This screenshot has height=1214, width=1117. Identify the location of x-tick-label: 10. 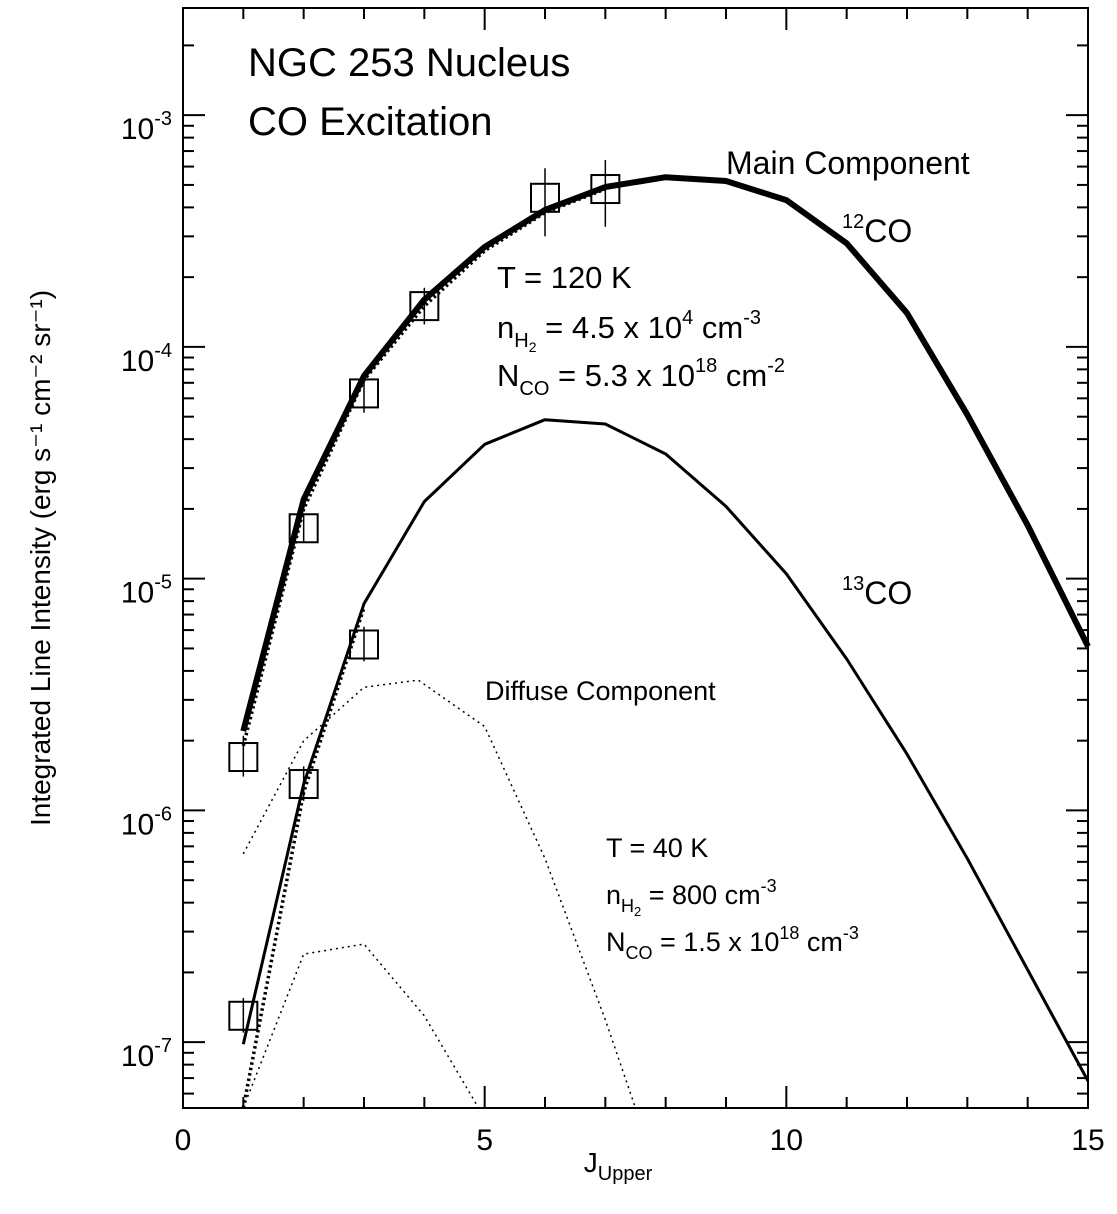
(786, 1140).